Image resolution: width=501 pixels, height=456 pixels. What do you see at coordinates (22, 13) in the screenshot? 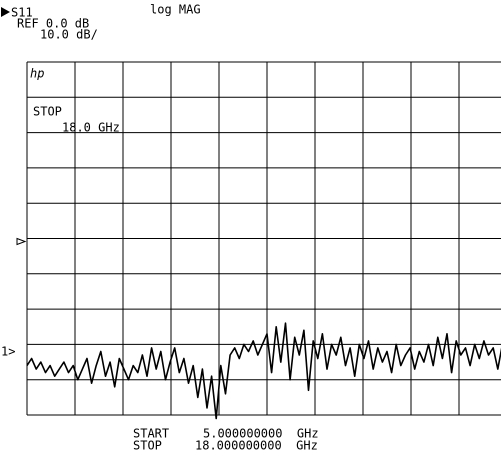
I see `channel: S11` at bounding box center [22, 13].